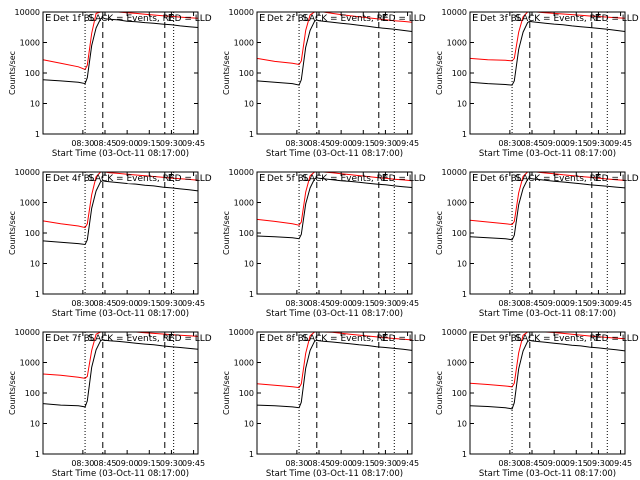 This screenshot has width=640, height=480. I want to click on chart-title: Det 7f BLACK = Events, RED = LLD, so click(132, 339).